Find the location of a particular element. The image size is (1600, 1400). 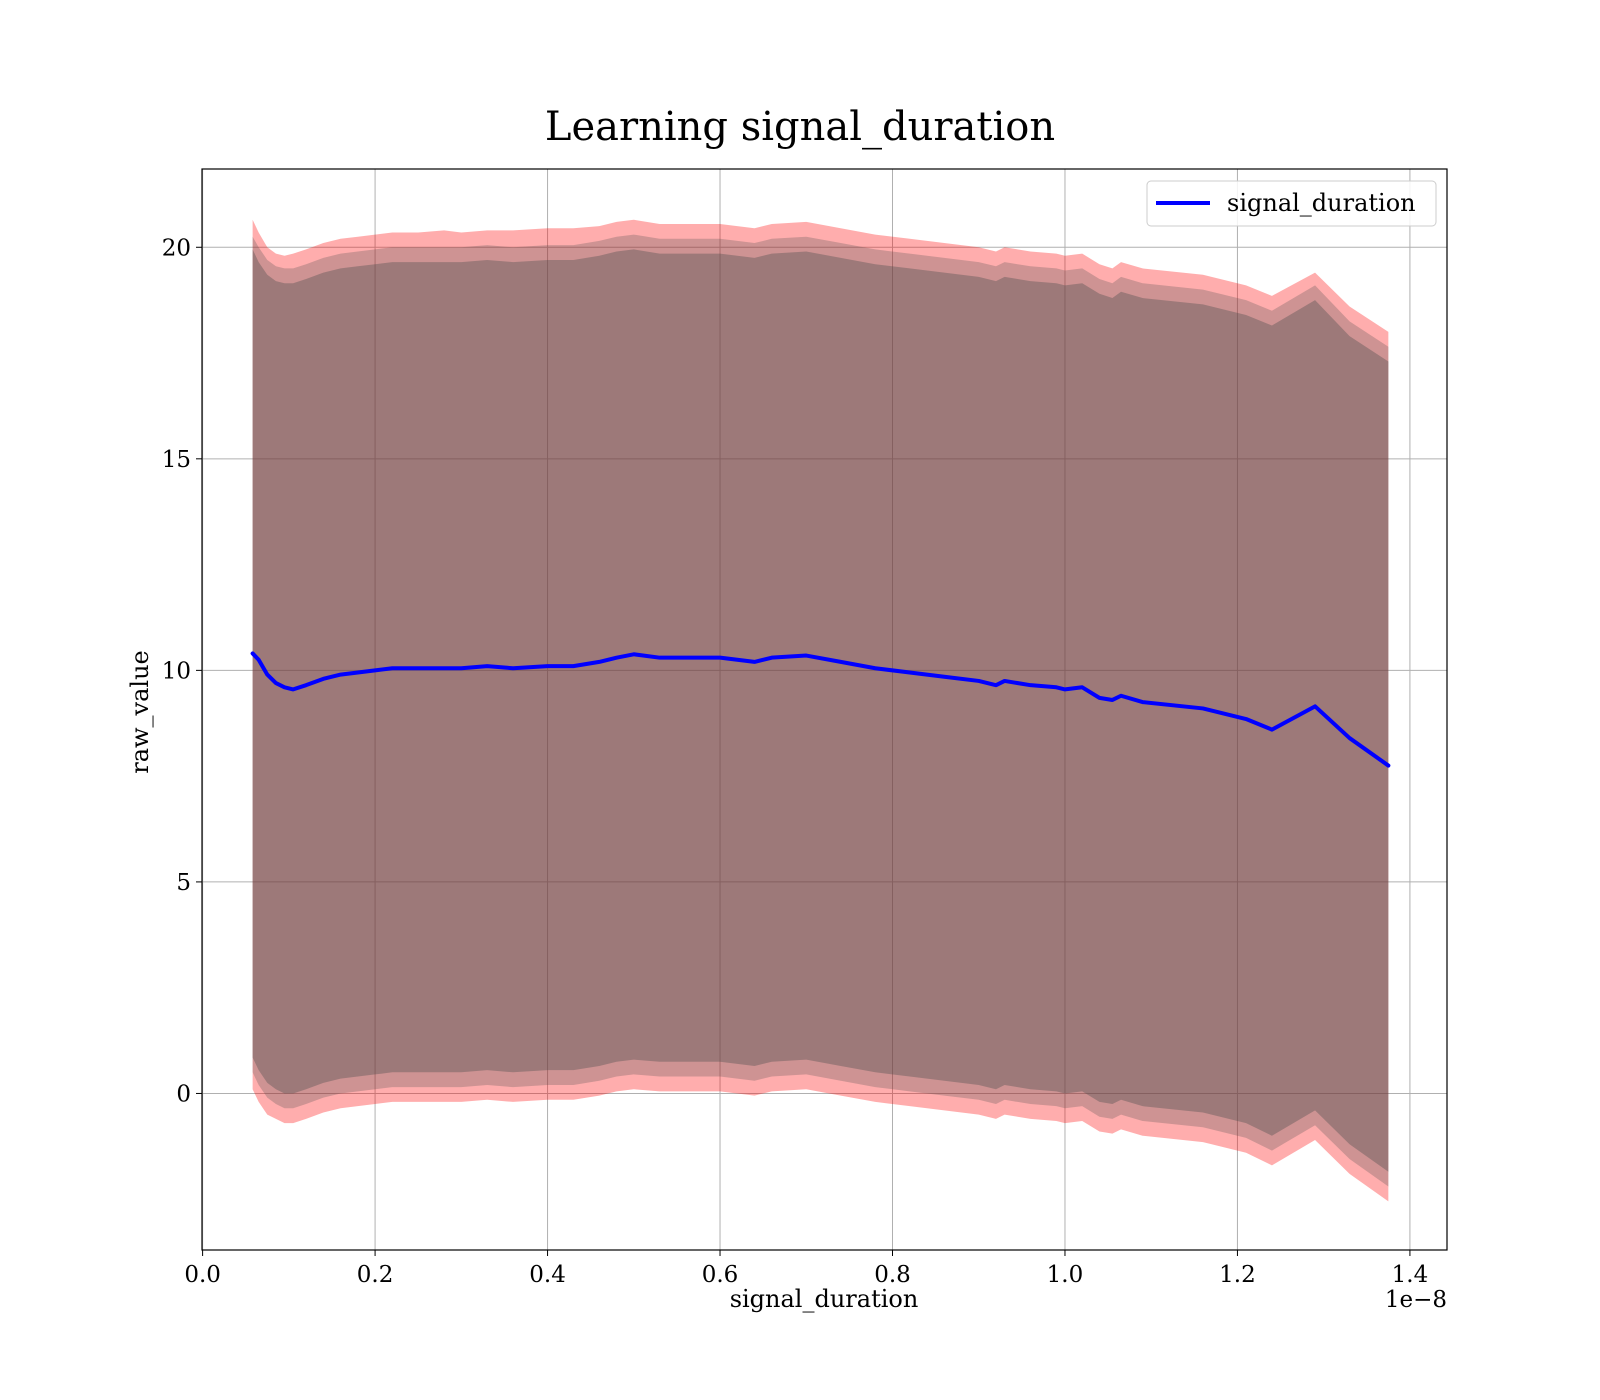

y-tick-label: 0 is located at coordinates (183, 1094).